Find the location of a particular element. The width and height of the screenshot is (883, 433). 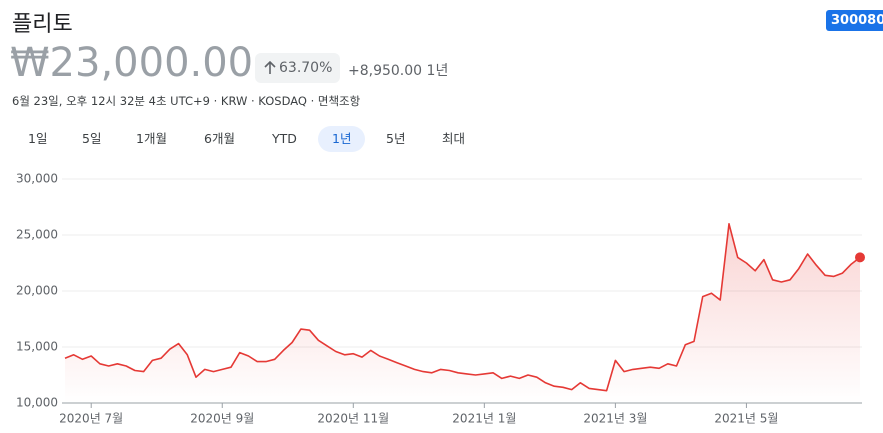

stock-name: 플리토 is located at coordinates (42, 24).